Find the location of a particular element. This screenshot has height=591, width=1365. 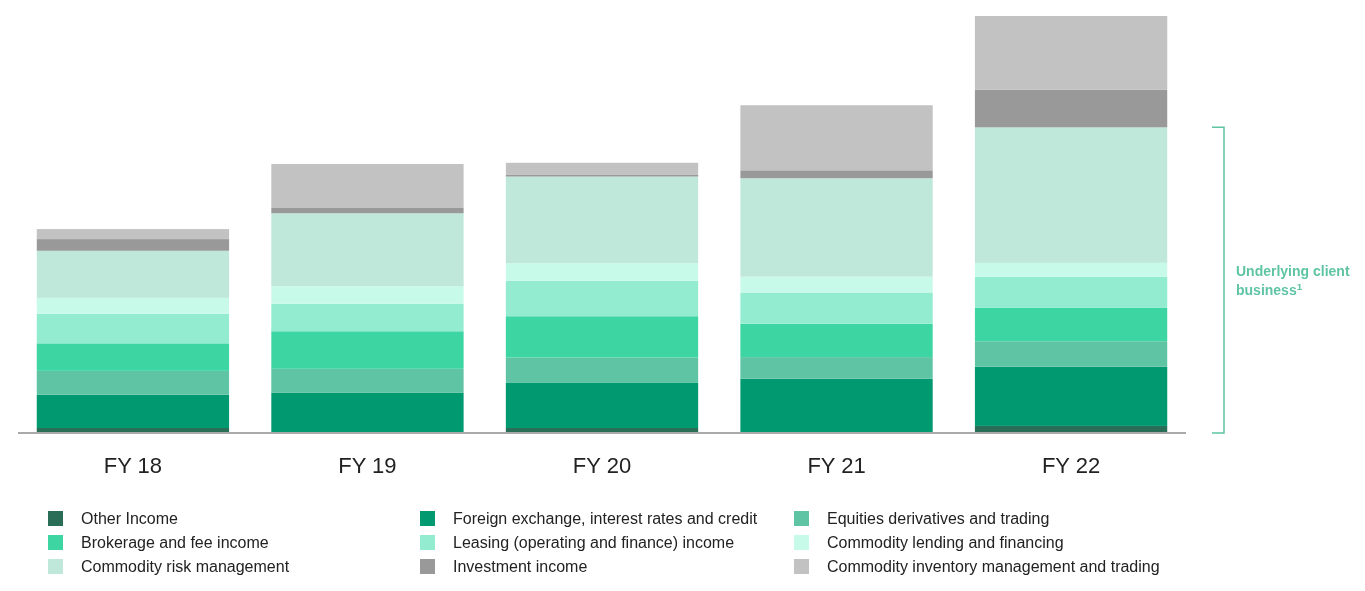

legend-label: Commodity inventory management and trading is located at coordinates (993, 566).